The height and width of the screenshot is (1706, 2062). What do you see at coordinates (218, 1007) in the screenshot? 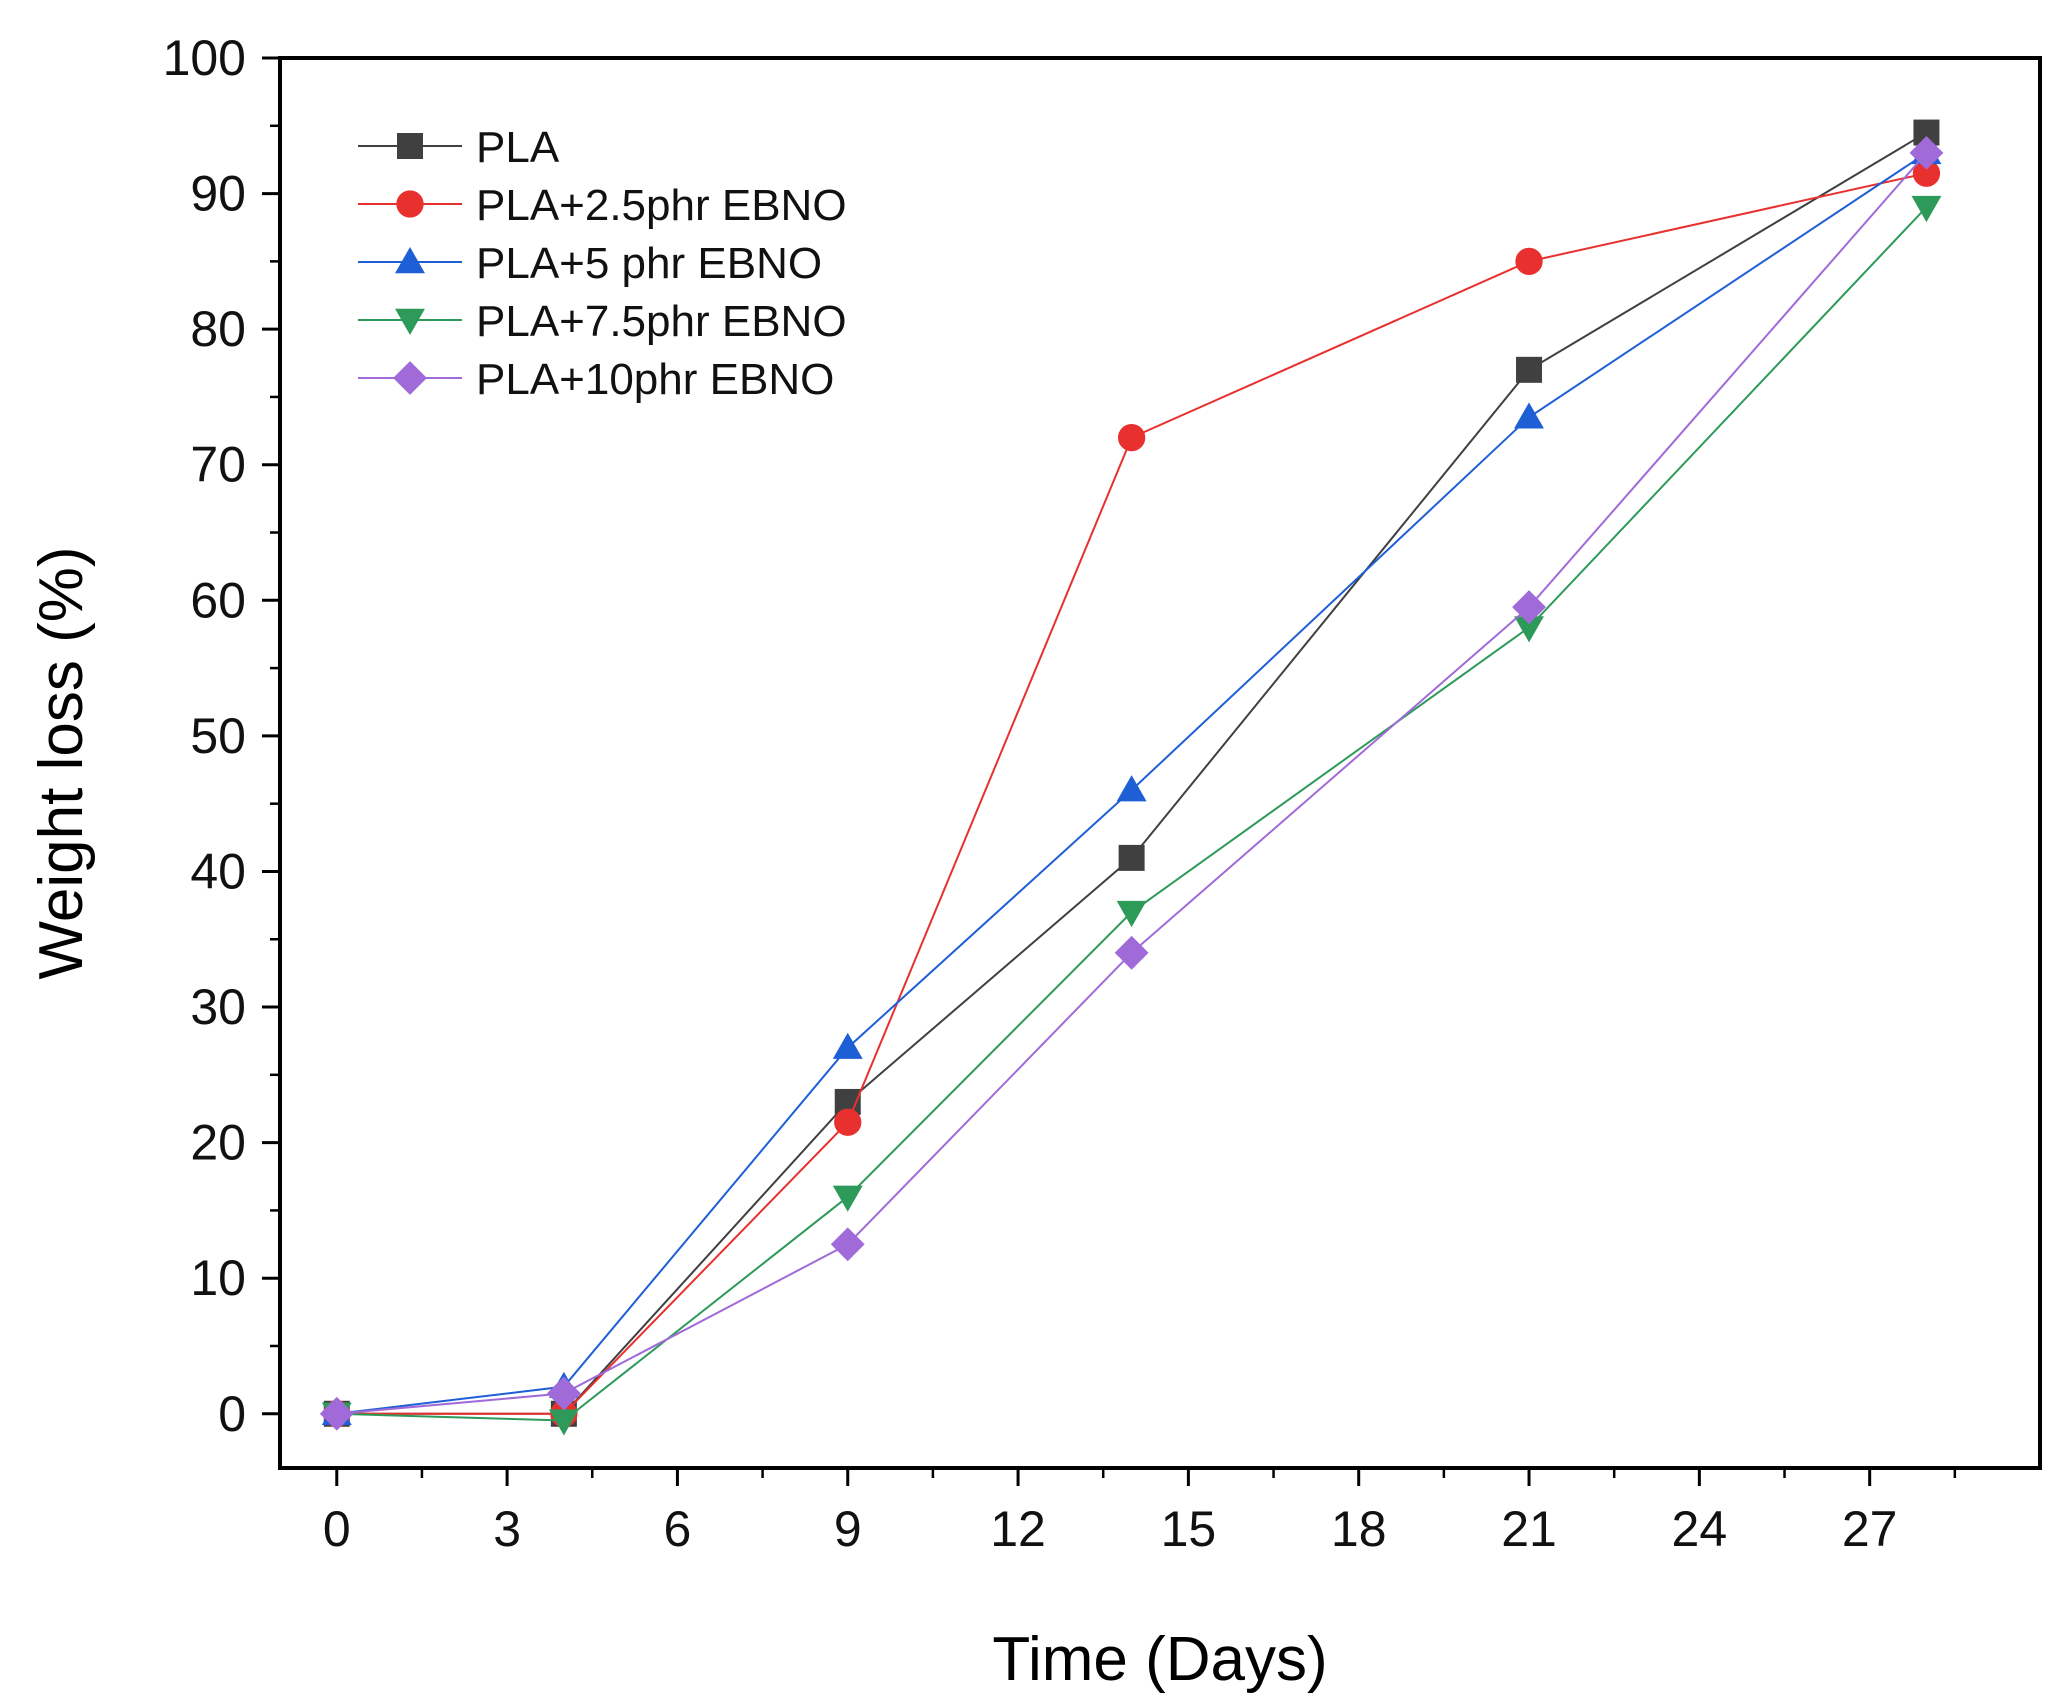
I see `y-tick-label: 30` at bounding box center [218, 1007].